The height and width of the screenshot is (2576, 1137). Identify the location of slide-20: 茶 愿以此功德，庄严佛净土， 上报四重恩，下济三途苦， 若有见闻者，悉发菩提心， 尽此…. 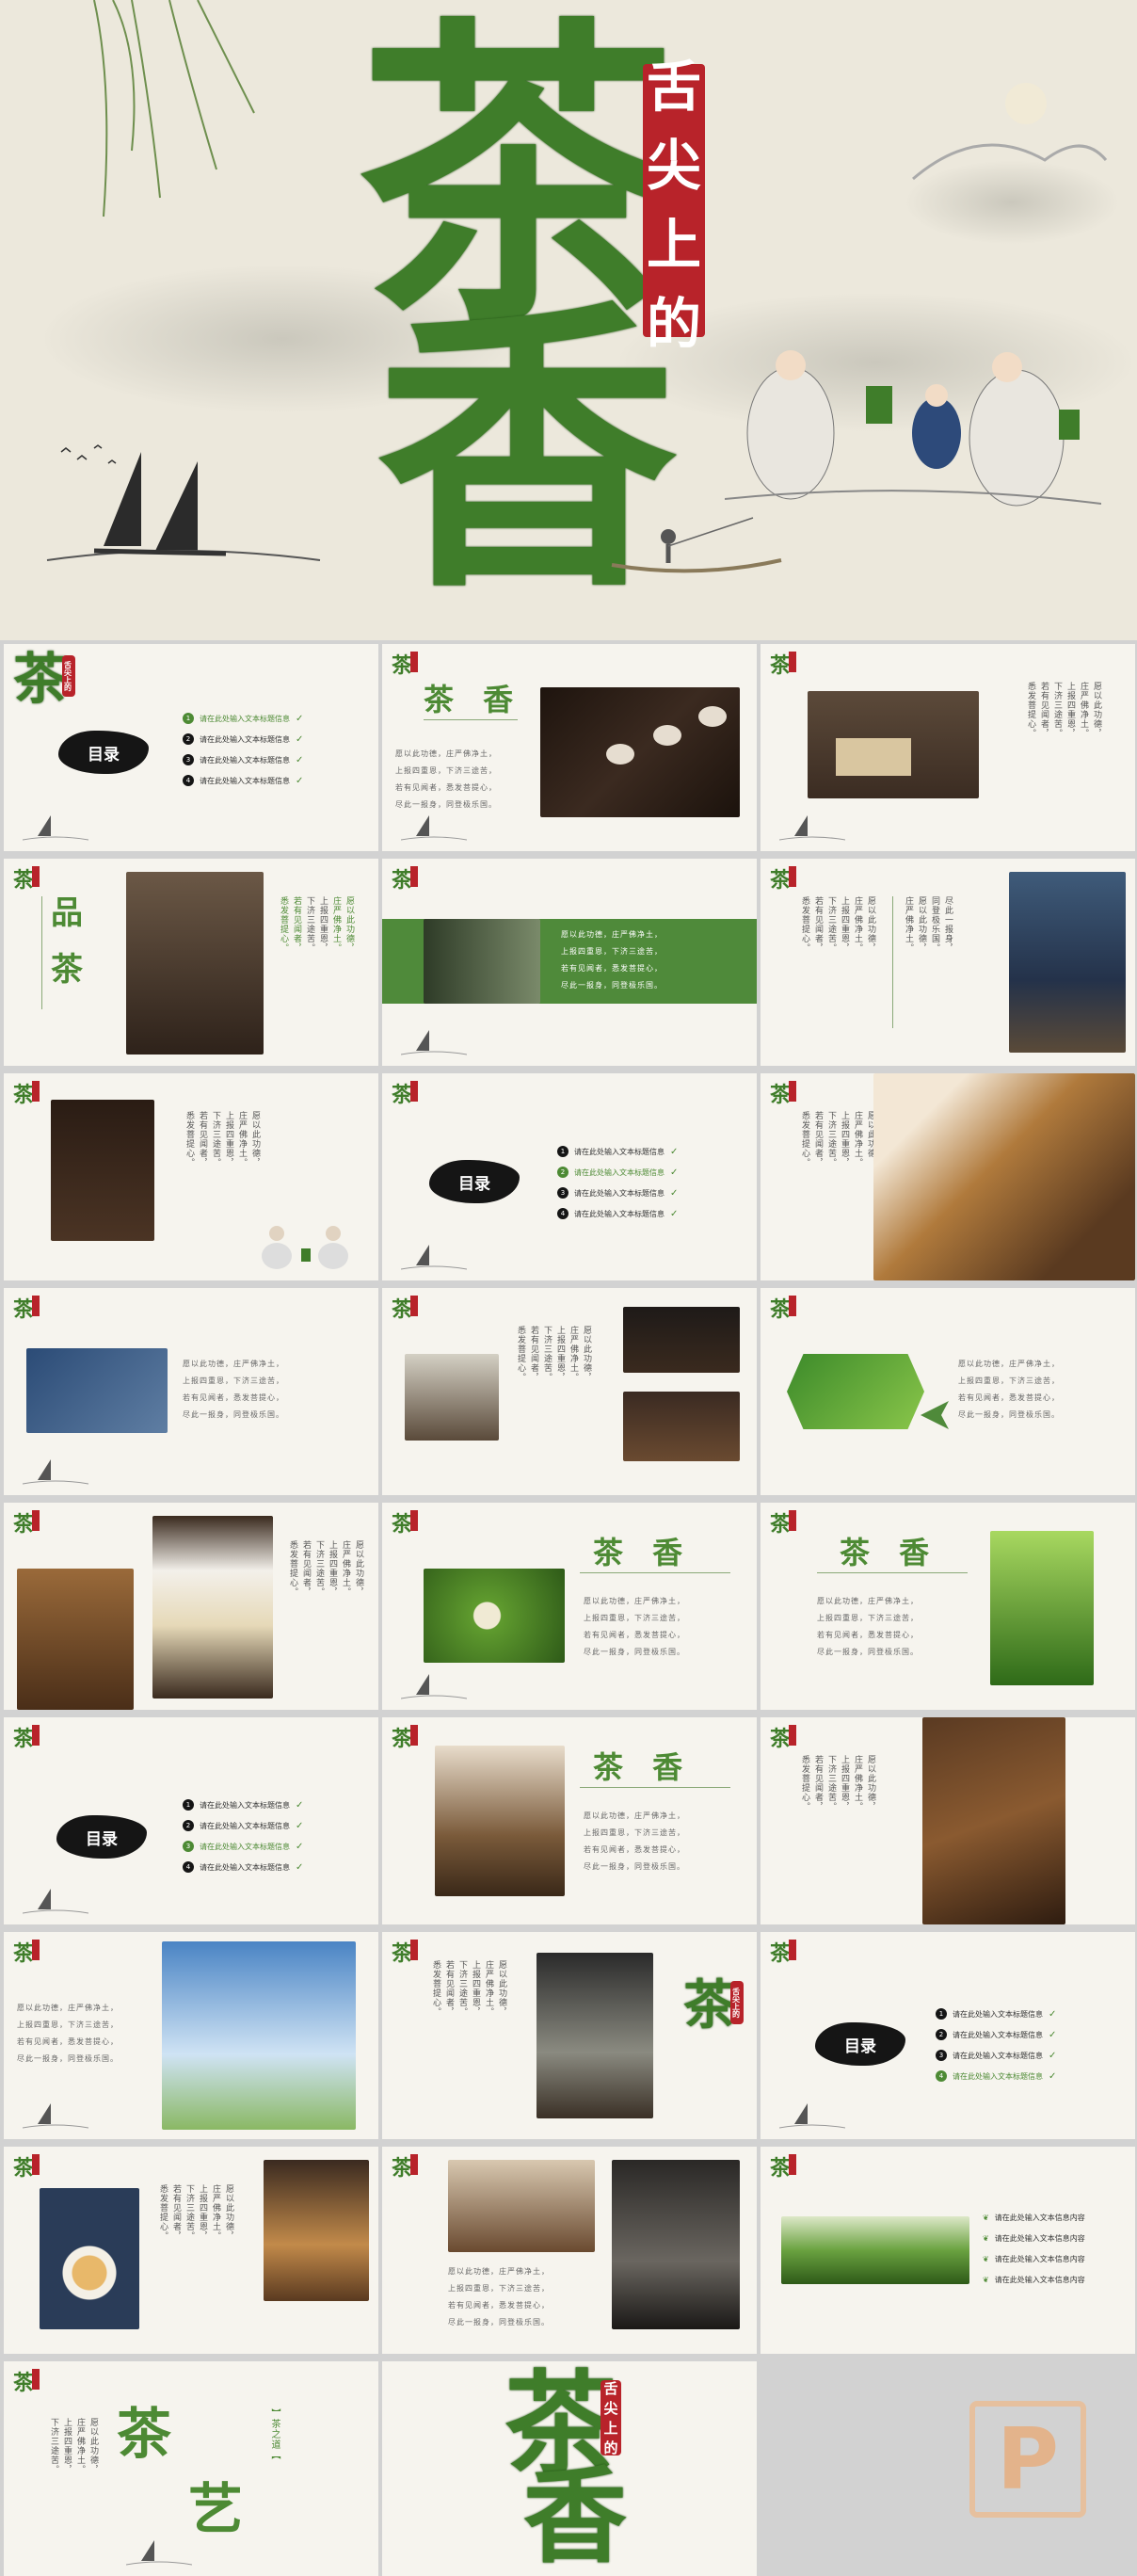
(569, 2250).